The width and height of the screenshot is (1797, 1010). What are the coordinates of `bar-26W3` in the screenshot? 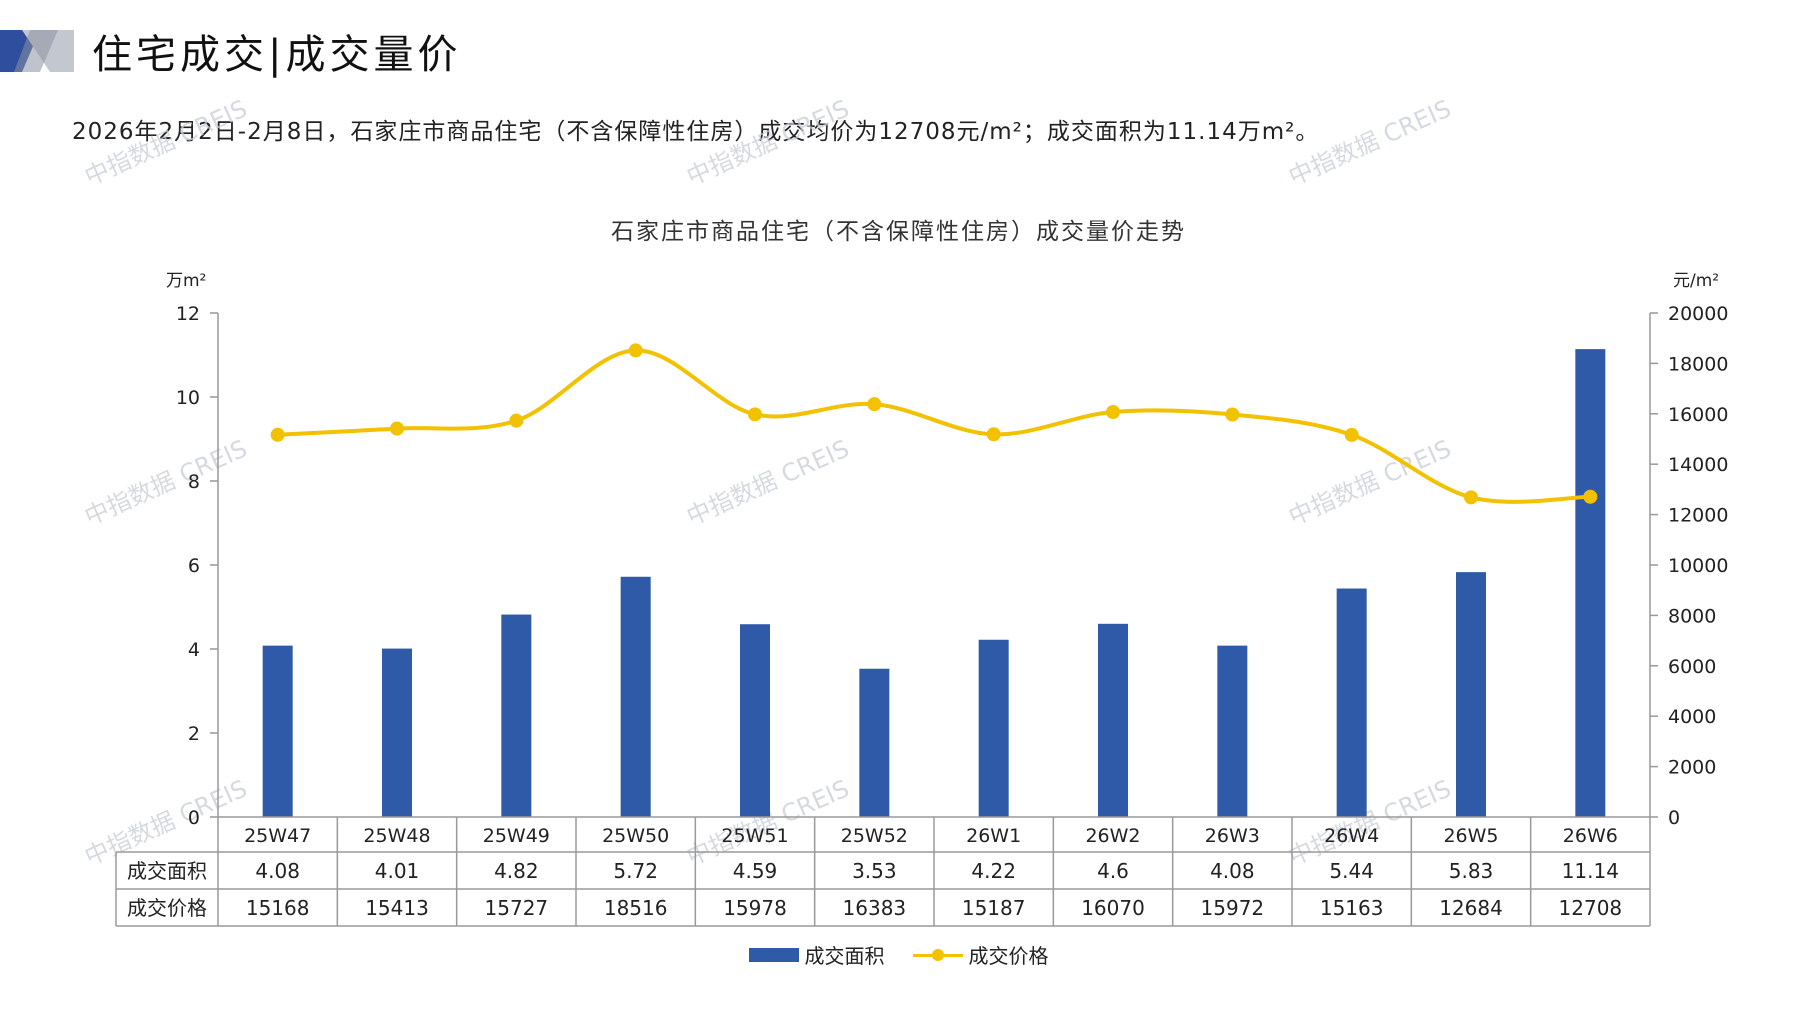 It's located at (1232, 731).